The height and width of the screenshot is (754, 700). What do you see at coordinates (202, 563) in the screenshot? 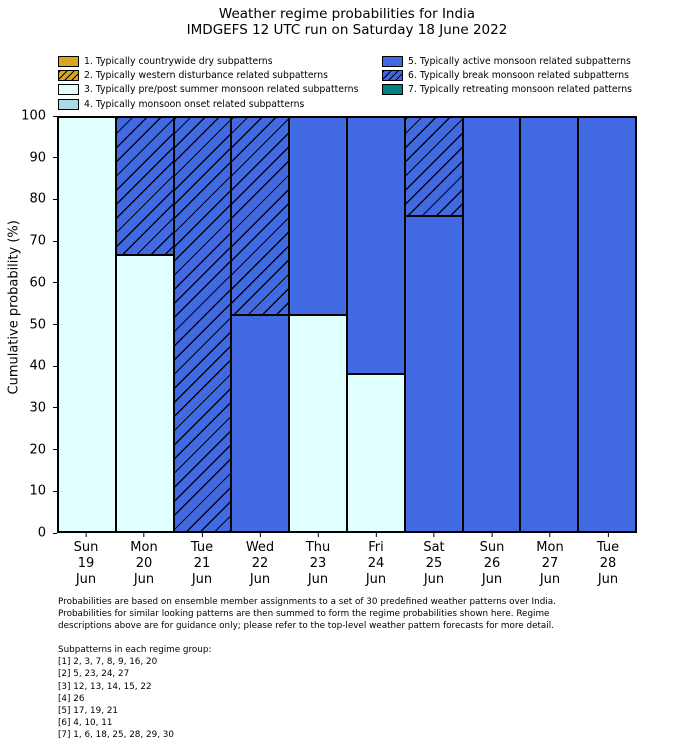
I see `x-tick-label: Tue 21 Jun` at bounding box center [202, 563].